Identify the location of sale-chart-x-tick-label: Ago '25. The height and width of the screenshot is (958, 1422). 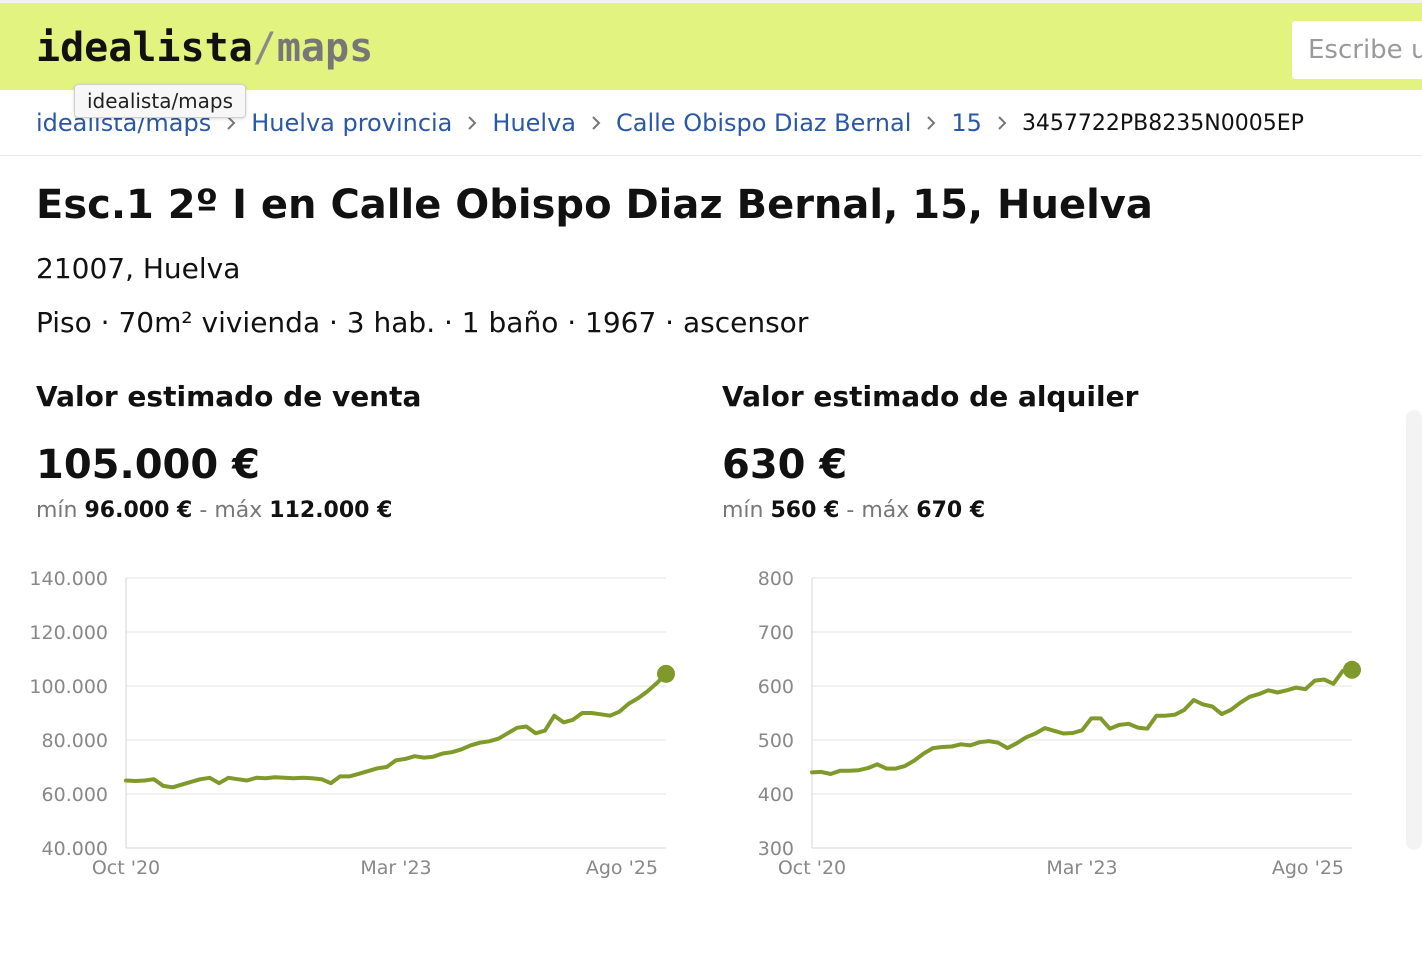
(622, 868).